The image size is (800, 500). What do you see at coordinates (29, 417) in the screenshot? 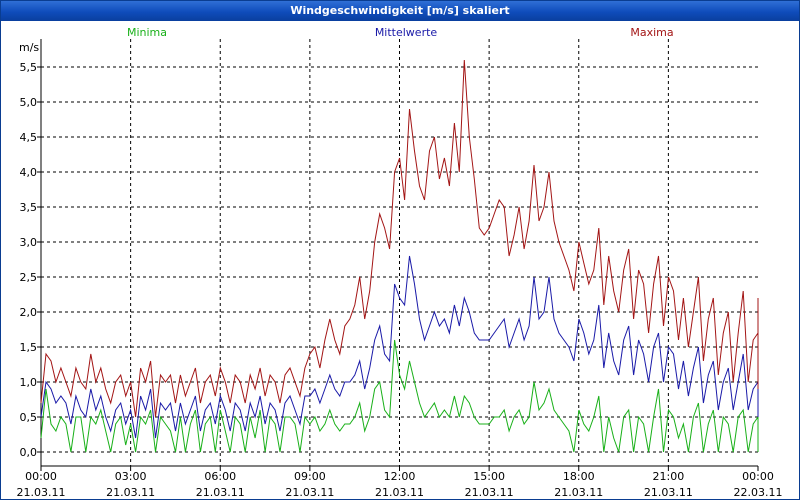
I see `y-tick-label: 0,5` at bounding box center [29, 417].